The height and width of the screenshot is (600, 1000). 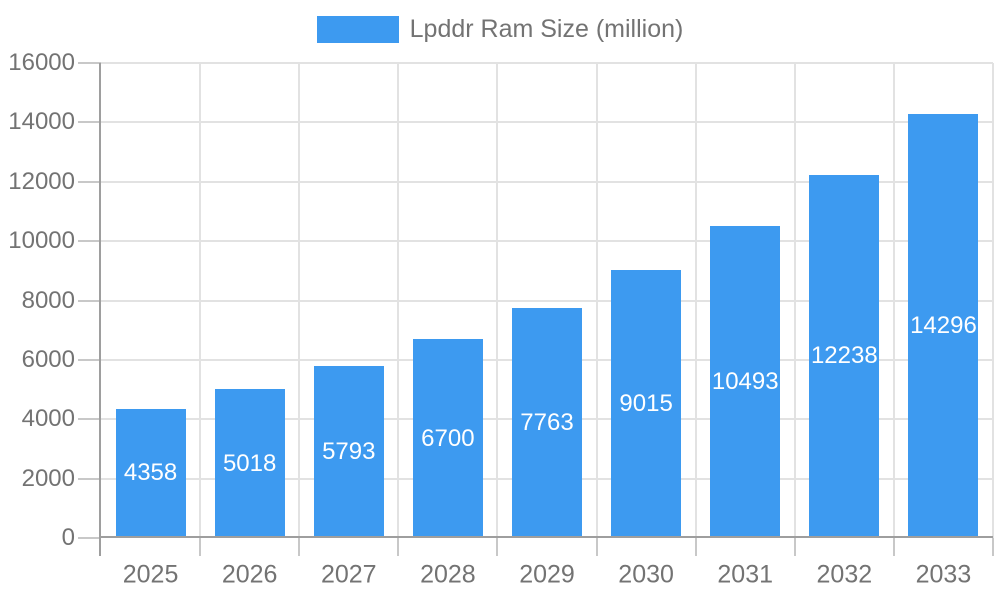 What do you see at coordinates (448, 574) in the screenshot?
I see `x-axis-label: 2028` at bounding box center [448, 574].